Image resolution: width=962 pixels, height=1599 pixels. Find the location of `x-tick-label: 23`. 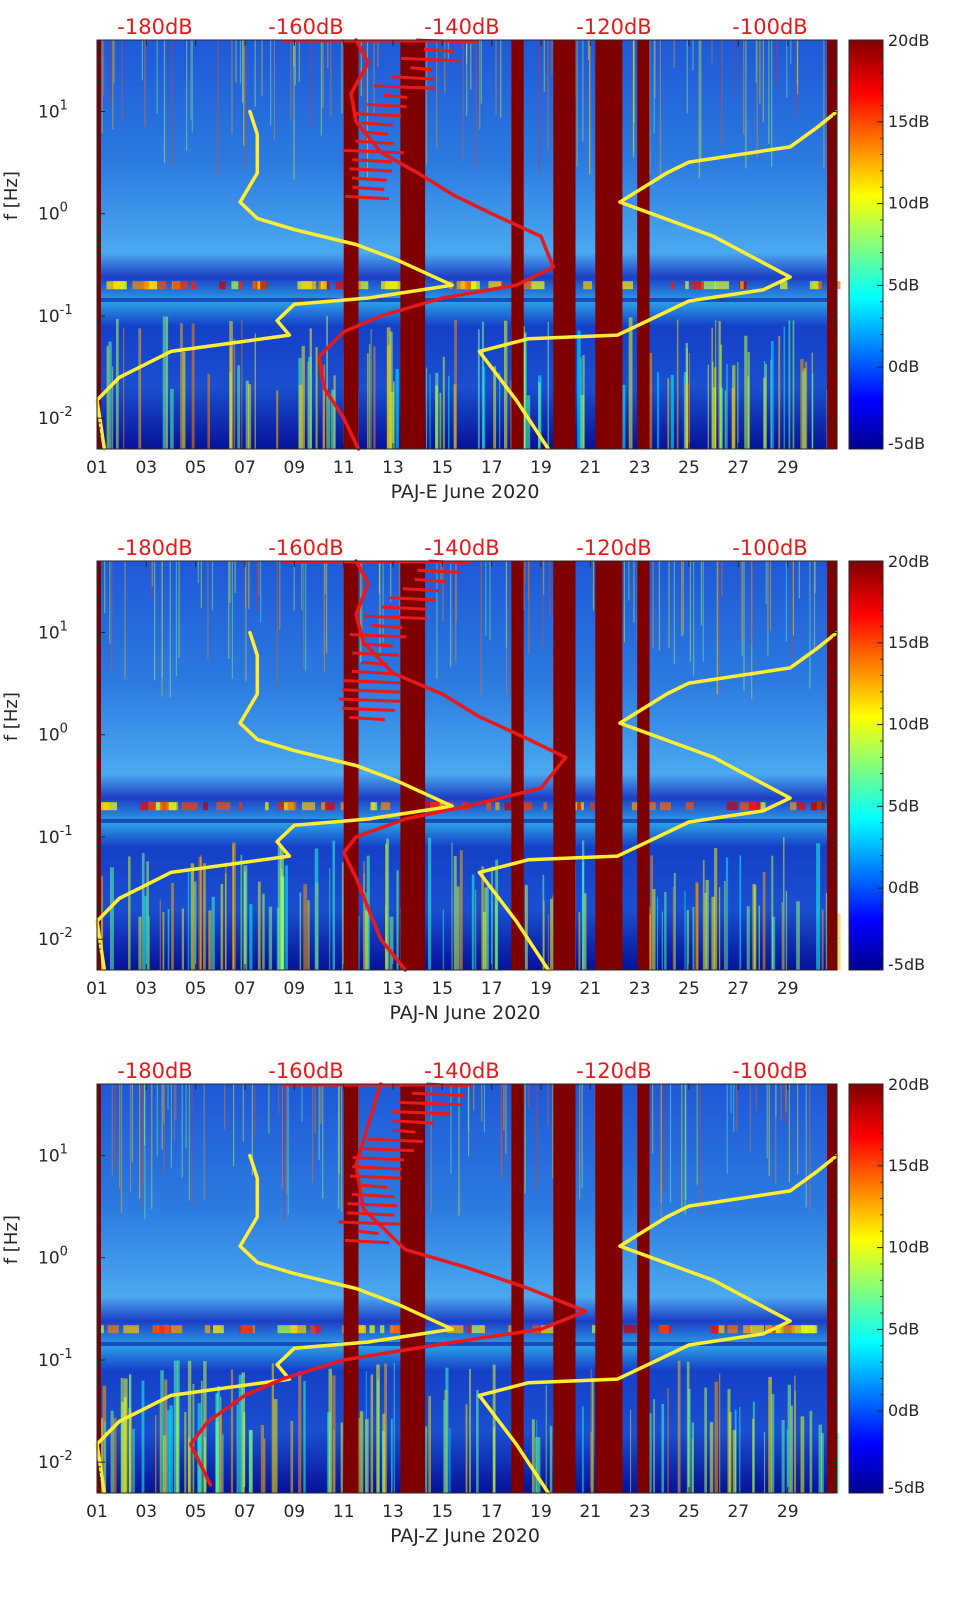

x-tick-label: 23 is located at coordinates (640, 1512).